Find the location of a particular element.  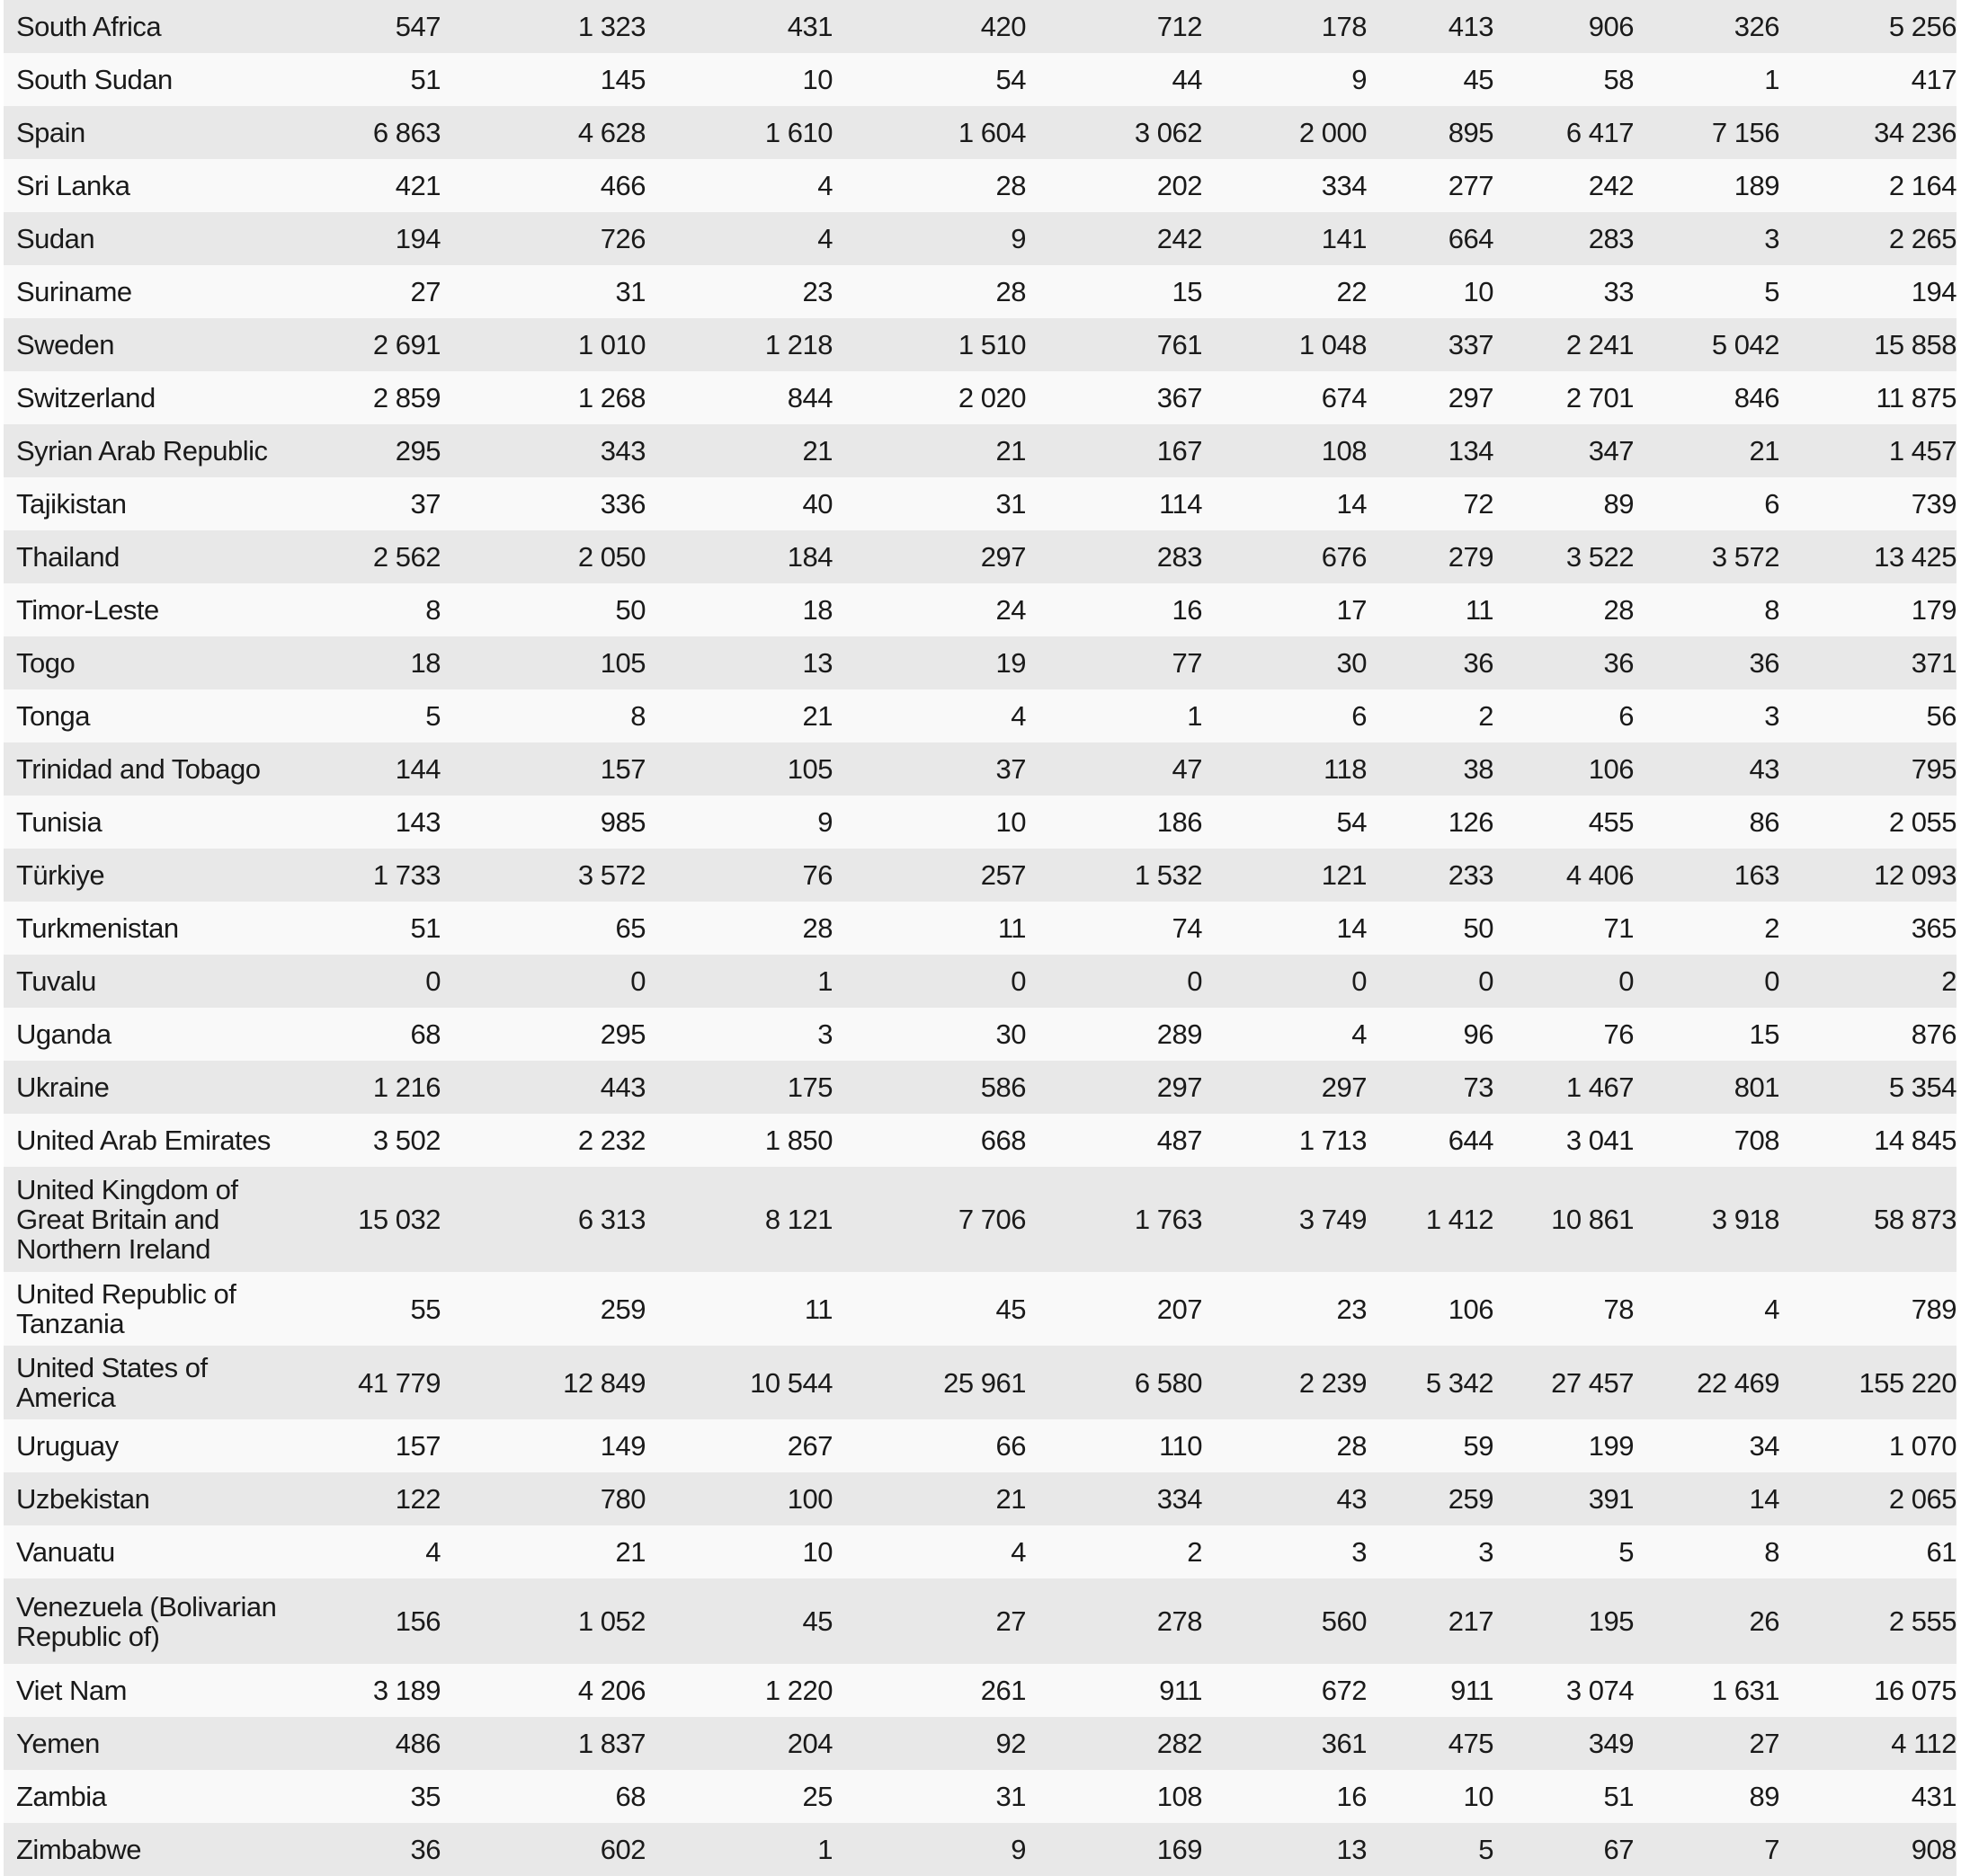

value-cell: 2 555 is located at coordinates (1922, 1621).